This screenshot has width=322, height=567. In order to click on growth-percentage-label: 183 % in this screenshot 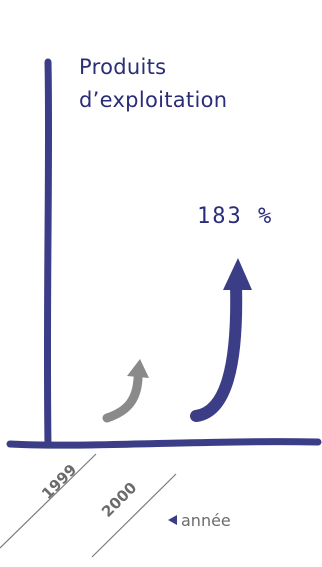, I will do `click(235, 216)`.